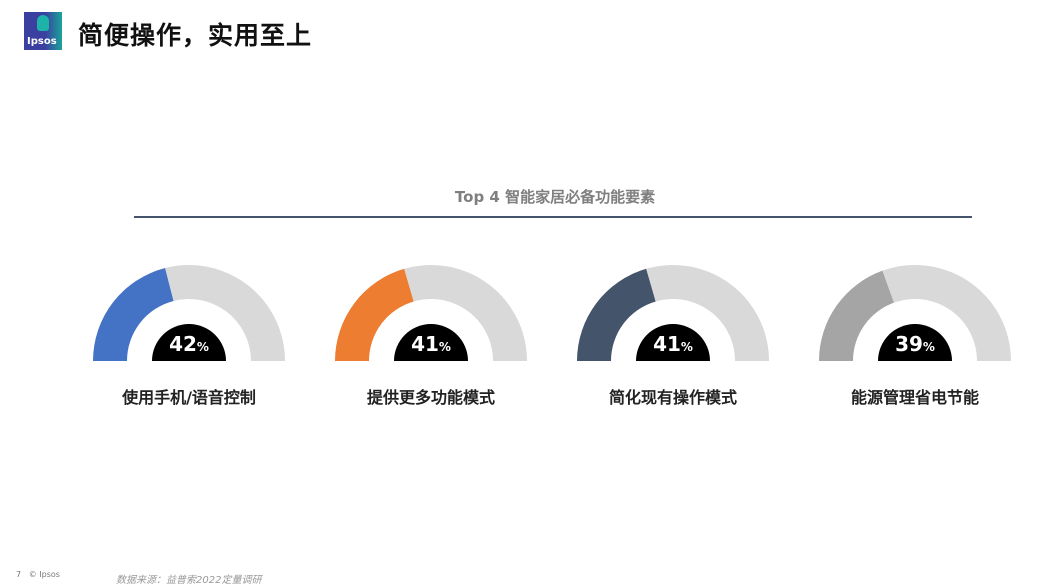 The image size is (1040, 588). Describe the element at coordinates (553, 217) in the screenshot. I see `title-divider` at that location.